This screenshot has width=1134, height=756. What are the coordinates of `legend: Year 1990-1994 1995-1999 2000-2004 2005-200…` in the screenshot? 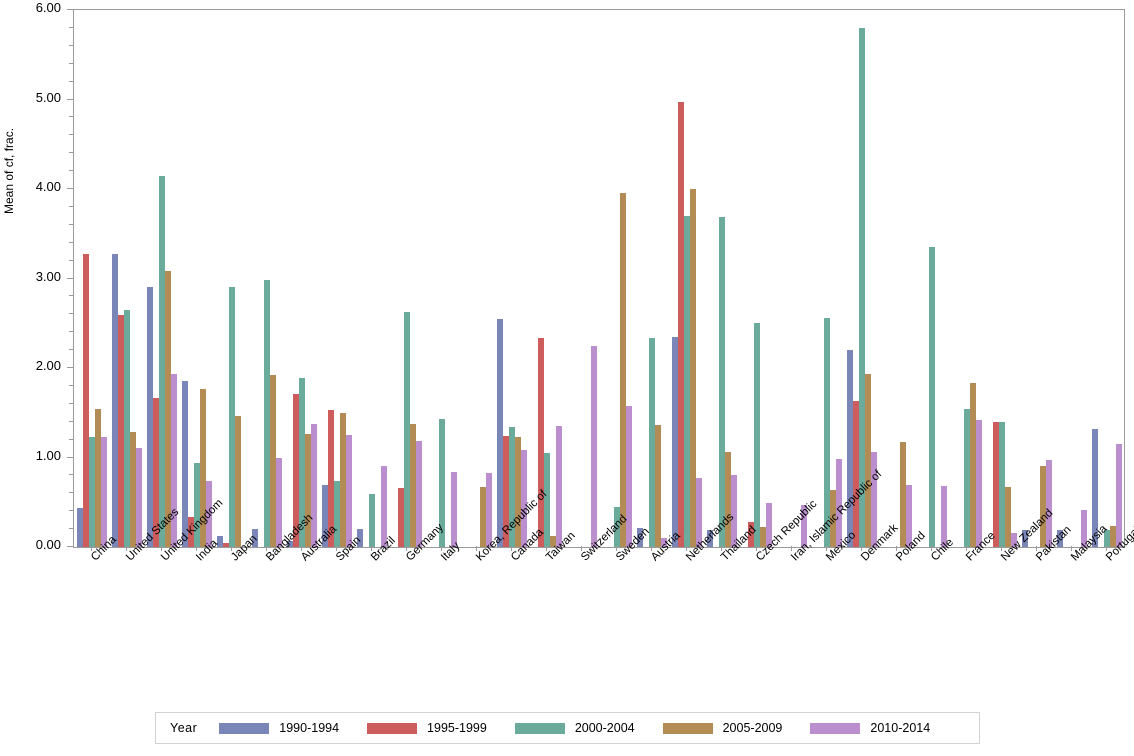 It's located at (567, 728).